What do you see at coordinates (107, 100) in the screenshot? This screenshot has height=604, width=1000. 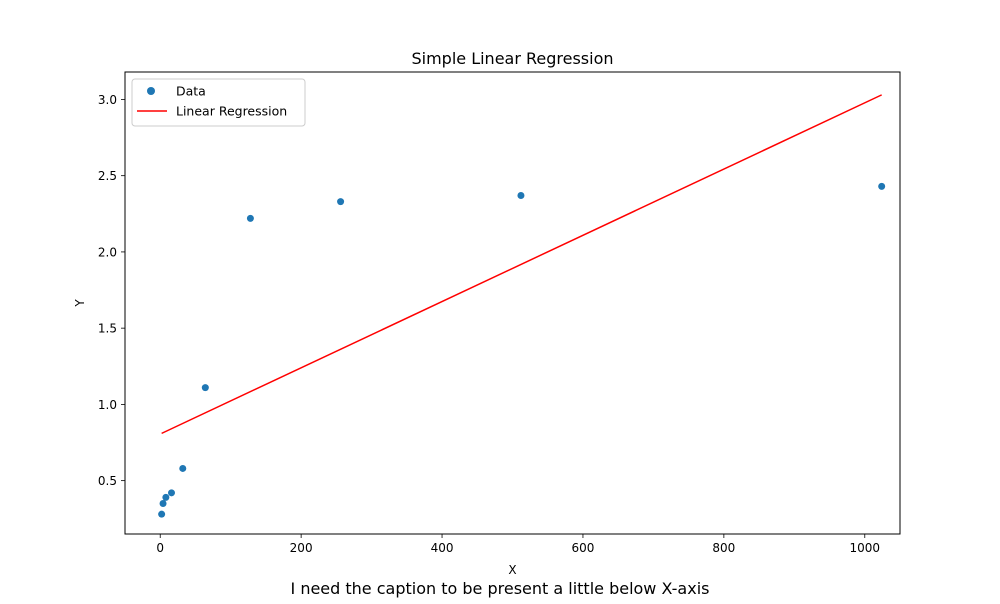 I see `y-tick-label: 3.0` at bounding box center [107, 100].